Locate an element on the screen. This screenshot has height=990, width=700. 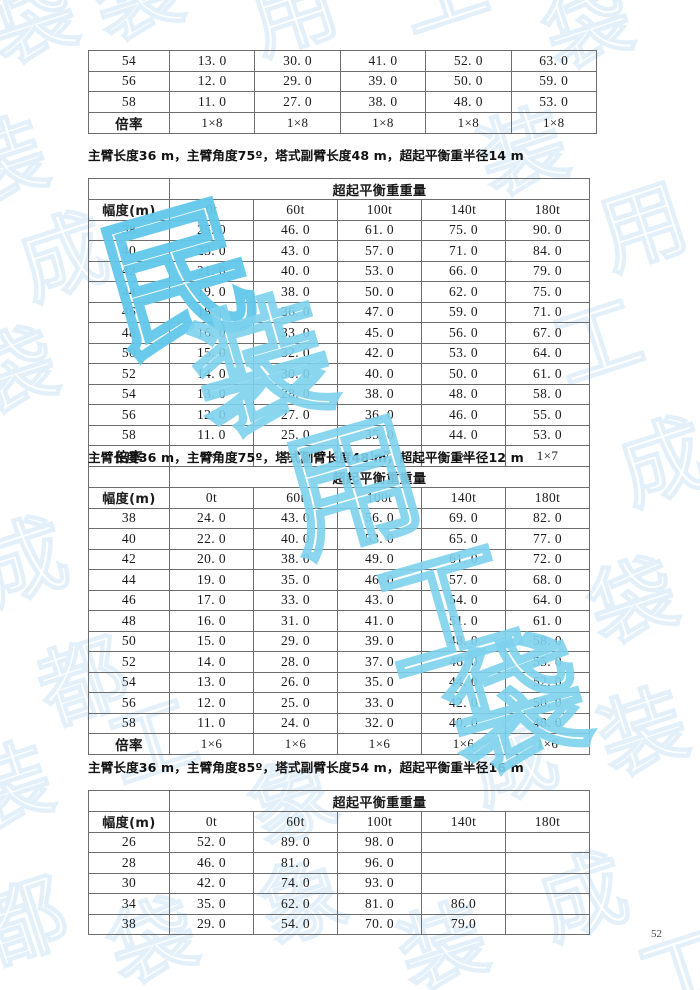
cell-0t: 21. 0 is located at coordinates (211, 271).